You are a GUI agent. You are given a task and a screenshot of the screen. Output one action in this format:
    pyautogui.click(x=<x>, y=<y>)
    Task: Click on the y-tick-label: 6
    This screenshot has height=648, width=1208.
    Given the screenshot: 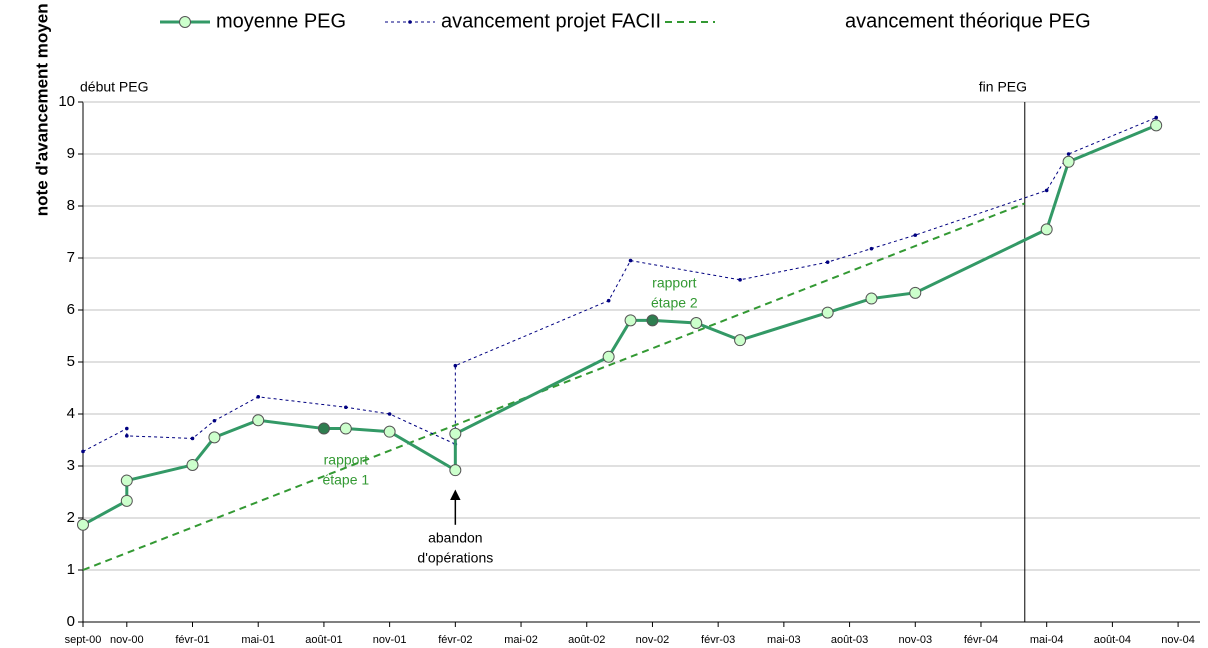 What is the action you would take?
    pyautogui.click(x=71, y=309)
    